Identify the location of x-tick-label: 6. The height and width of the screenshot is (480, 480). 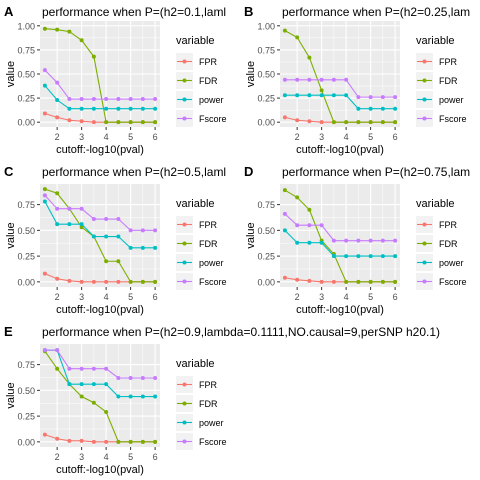
(395, 297).